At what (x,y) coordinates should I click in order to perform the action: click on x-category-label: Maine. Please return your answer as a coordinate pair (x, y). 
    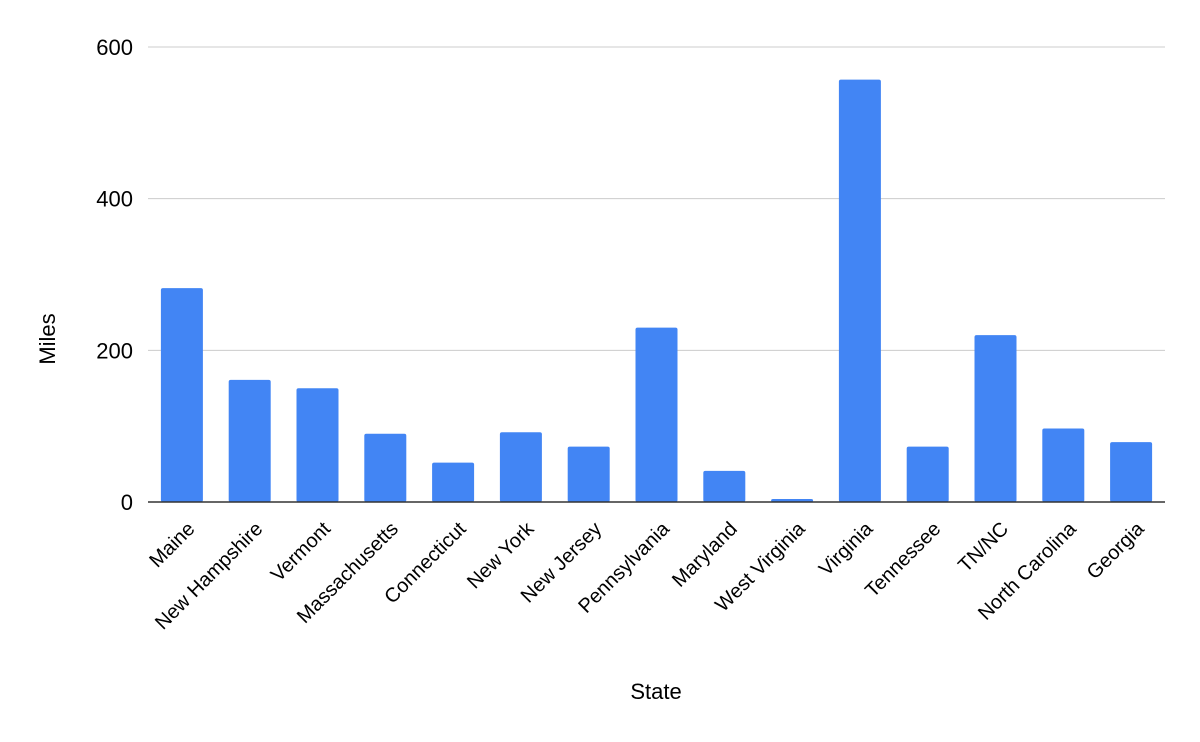
    Looking at the image, I should click on (172, 545).